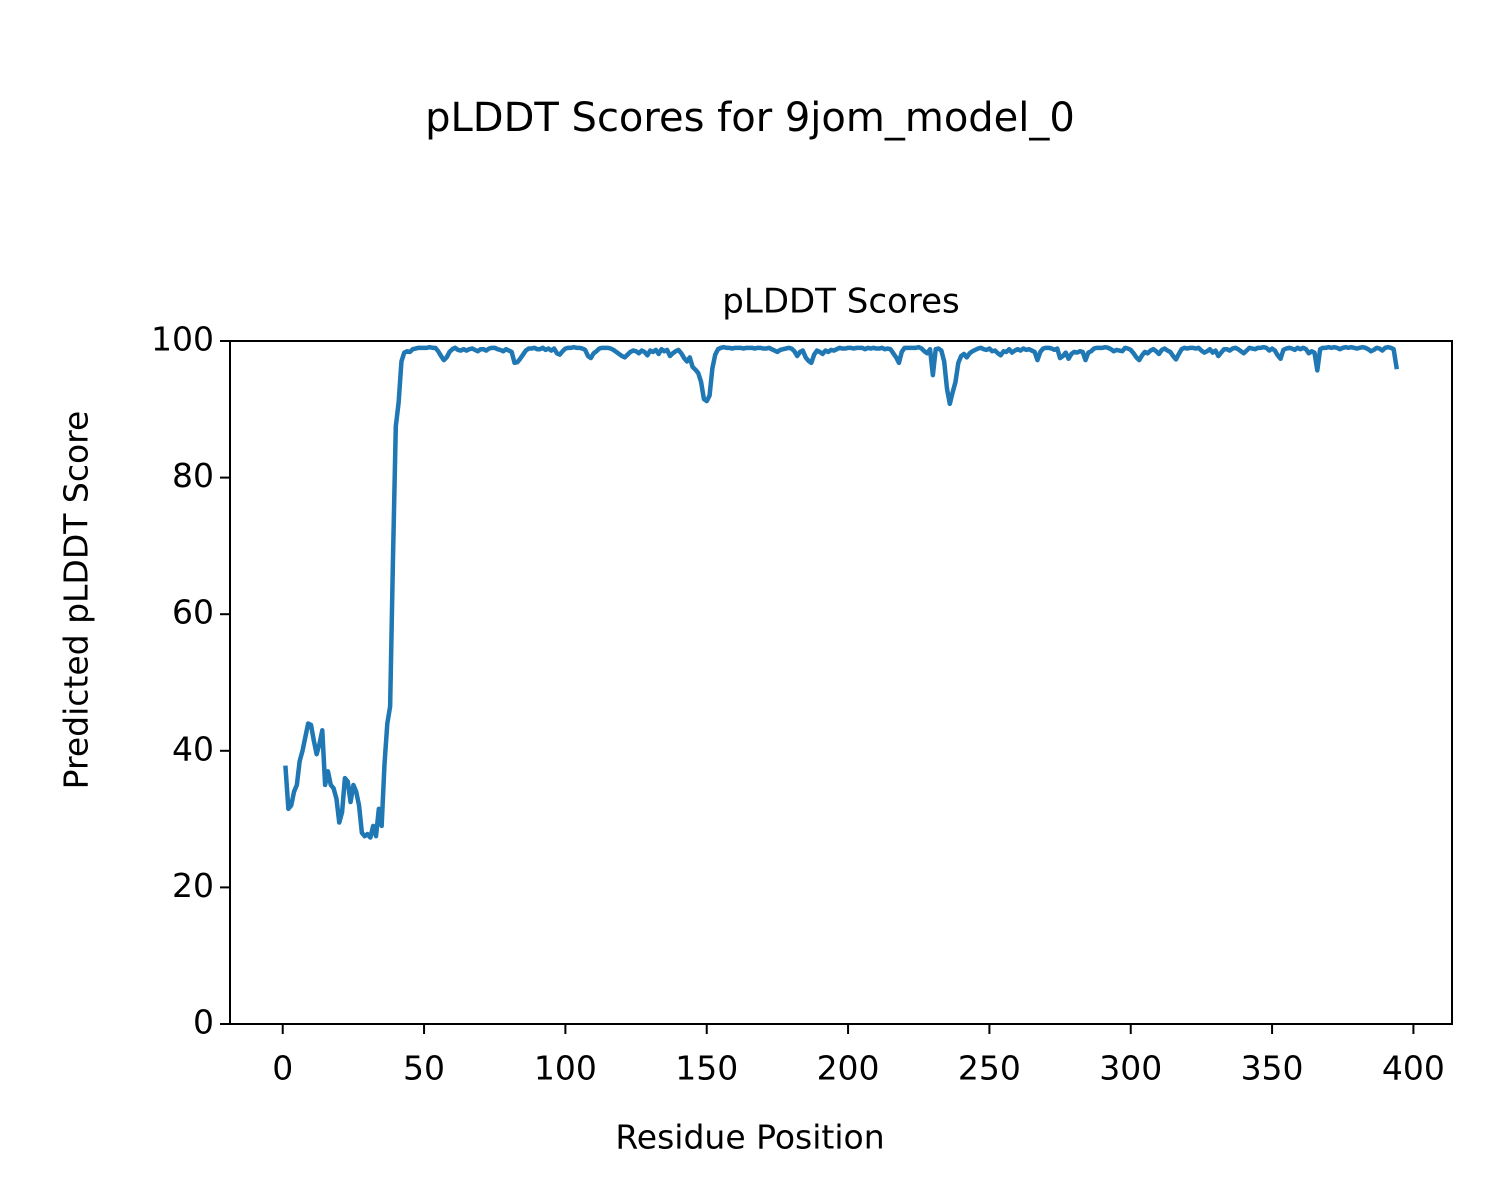 Image resolution: width=1500 pixels, height=1200 pixels. I want to click on y-tick-label: 60, so click(193, 612).